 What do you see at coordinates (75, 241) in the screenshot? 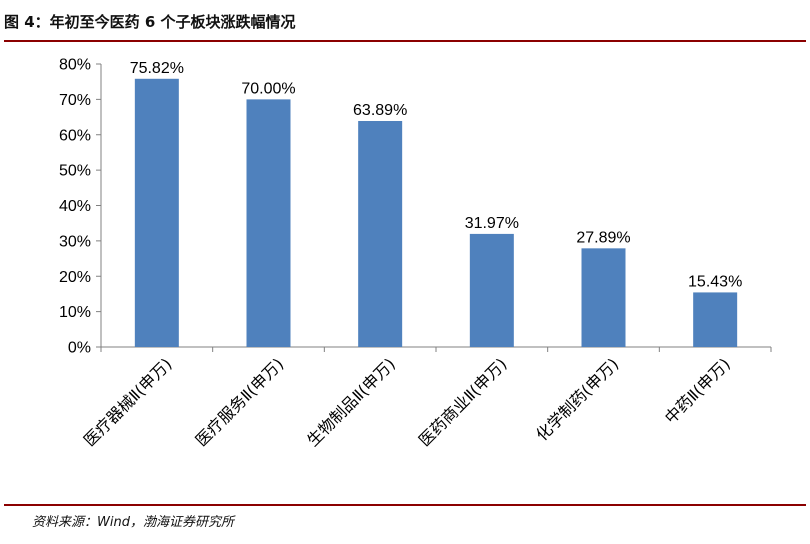
I see `y-tick-label: 30%` at bounding box center [75, 241].